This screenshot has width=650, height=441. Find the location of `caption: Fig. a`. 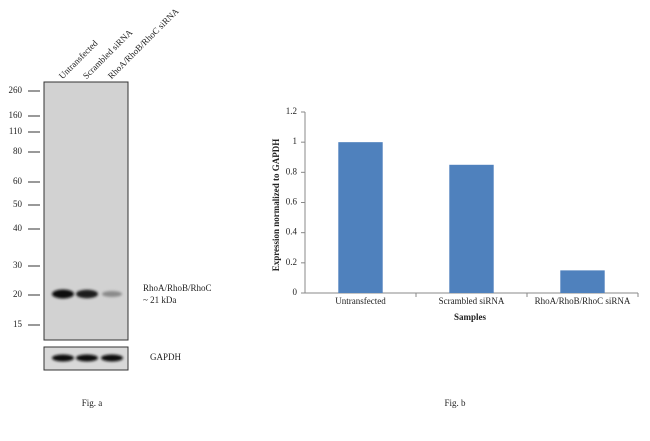

caption: Fig. a is located at coordinates (92, 403).